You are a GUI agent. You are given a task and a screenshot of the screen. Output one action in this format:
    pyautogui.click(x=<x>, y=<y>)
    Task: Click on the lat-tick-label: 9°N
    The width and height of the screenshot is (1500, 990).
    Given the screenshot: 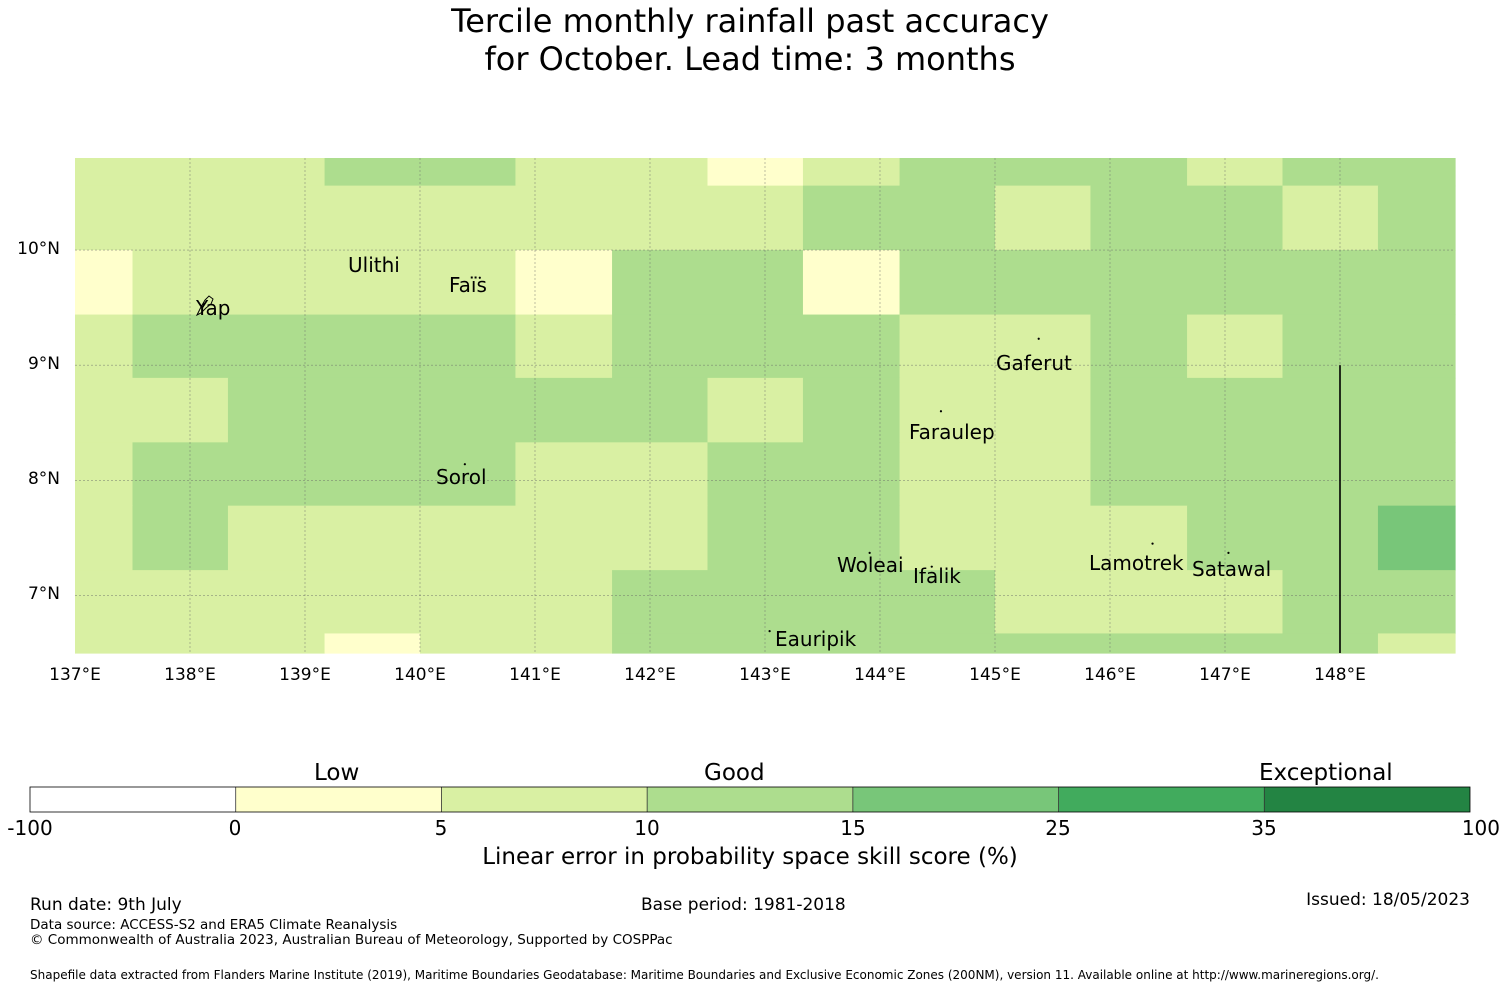 What is the action you would take?
    pyautogui.click(x=43, y=364)
    